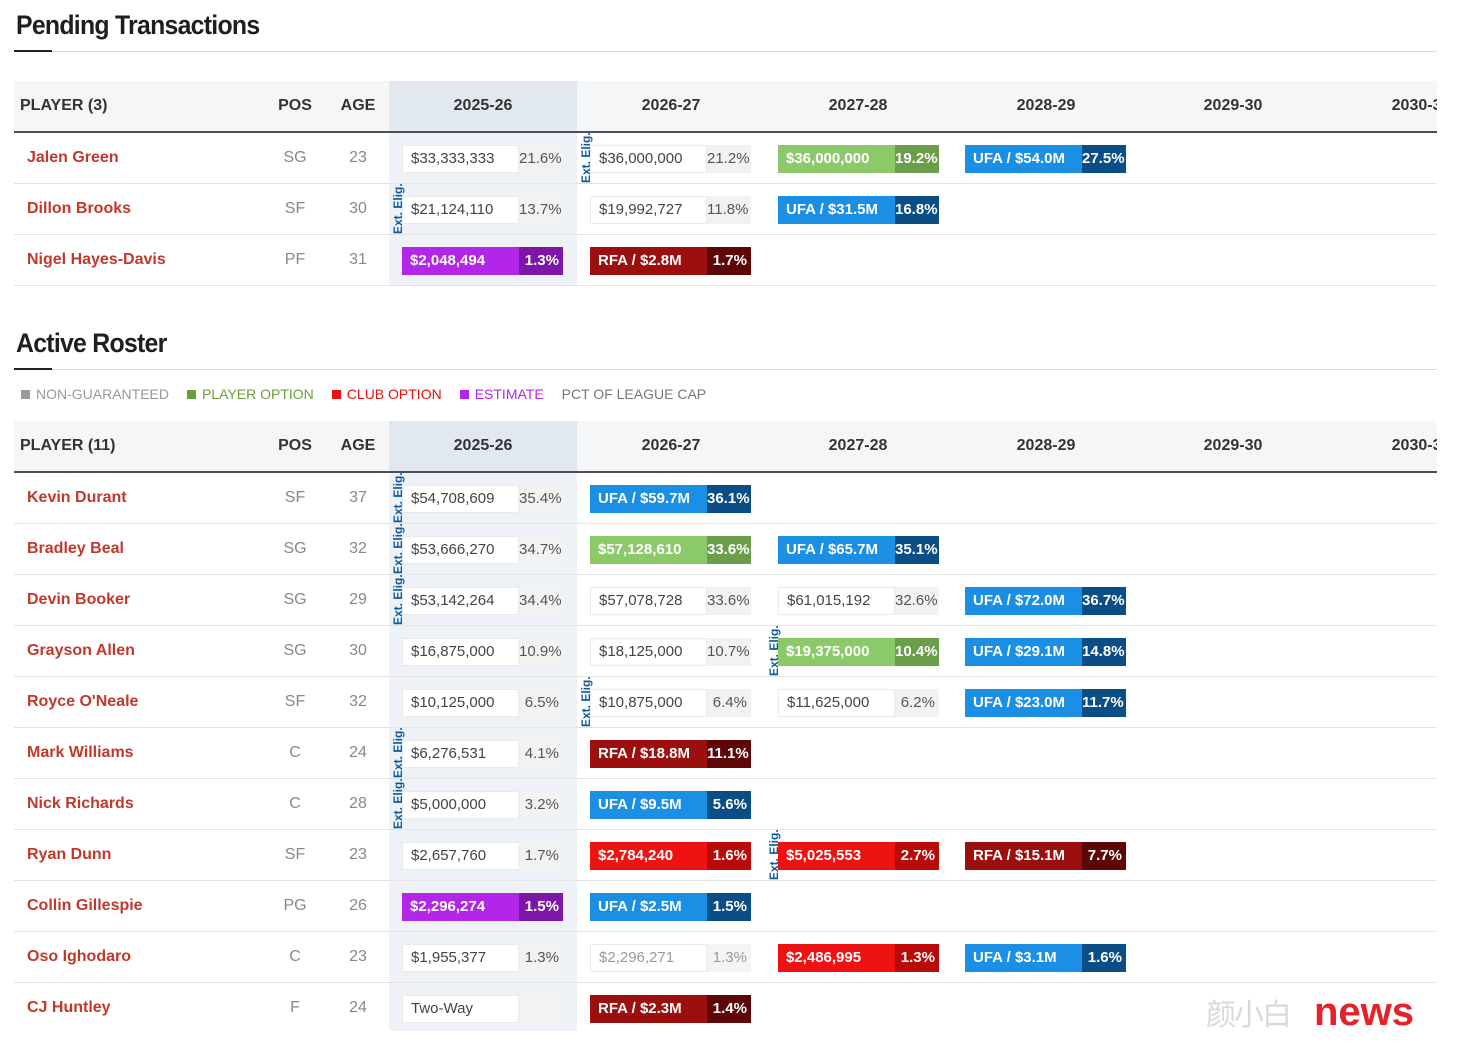 The width and height of the screenshot is (1461, 1051). I want to click on contract-cell-normal: $5,000,000 3.2%, so click(482, 805).